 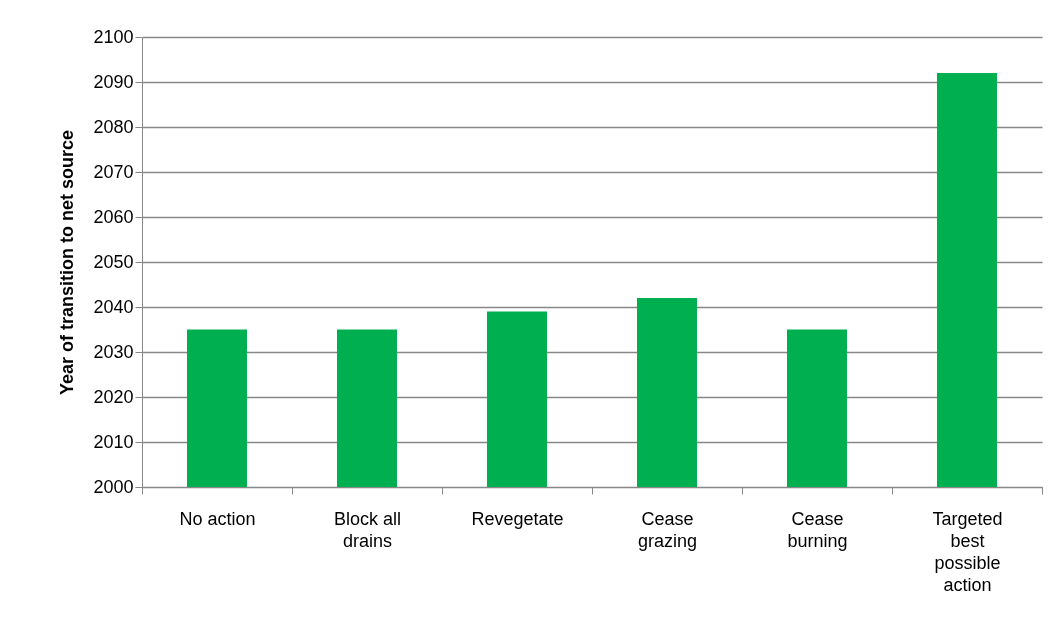 What do you see at coordinates (517, 518) in the screenshot?
I see `x-tick-label: Revegetate` at bounding box center [517, 518].